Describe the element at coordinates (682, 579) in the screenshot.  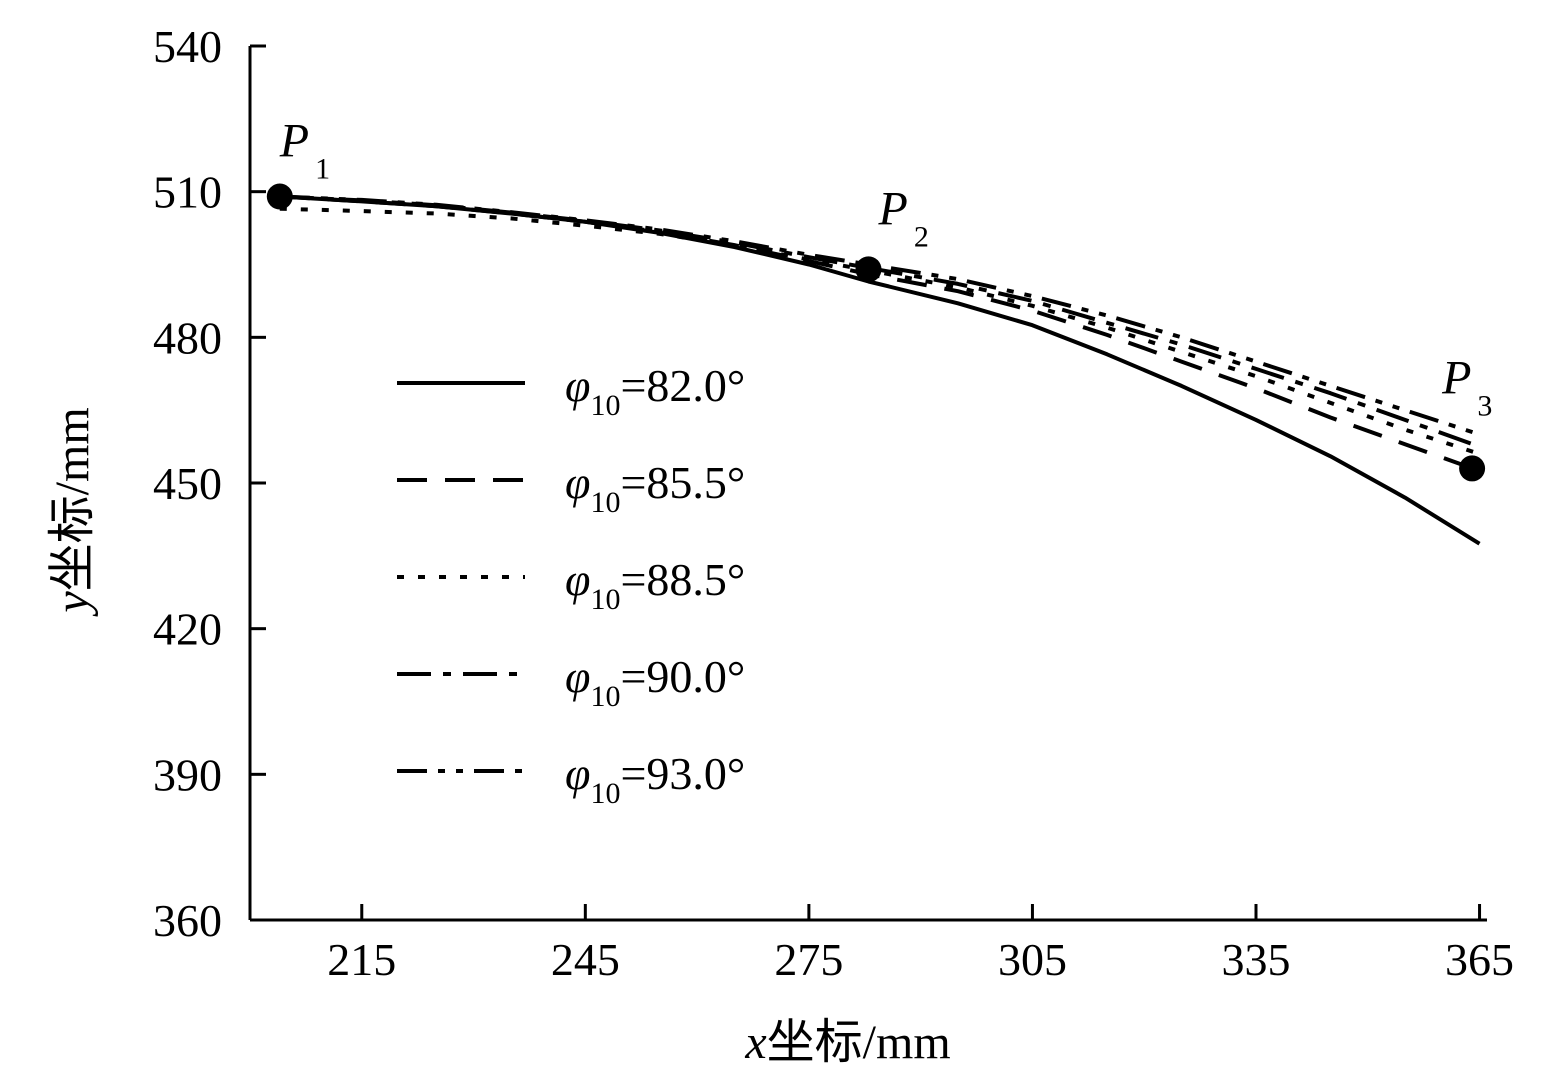
I see `legend-value: =88.5°` at that location.